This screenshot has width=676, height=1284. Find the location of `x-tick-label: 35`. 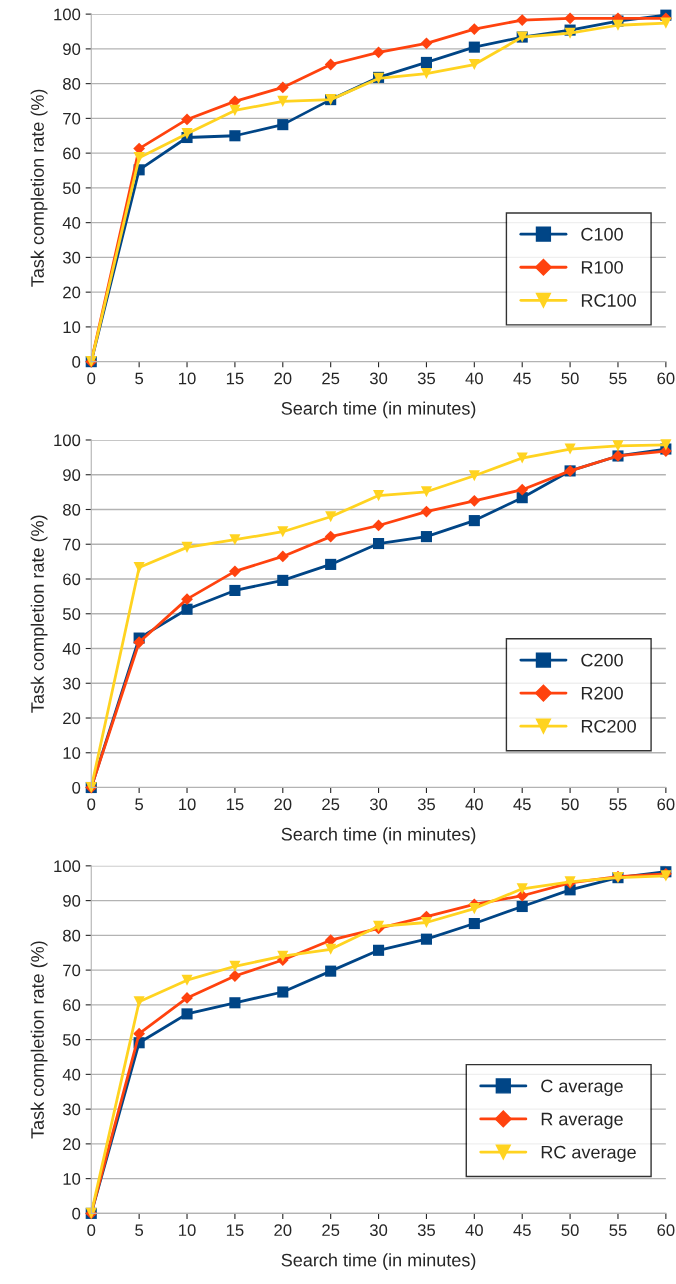

x-tick-label: 35 is located at coordinates (426, 378).